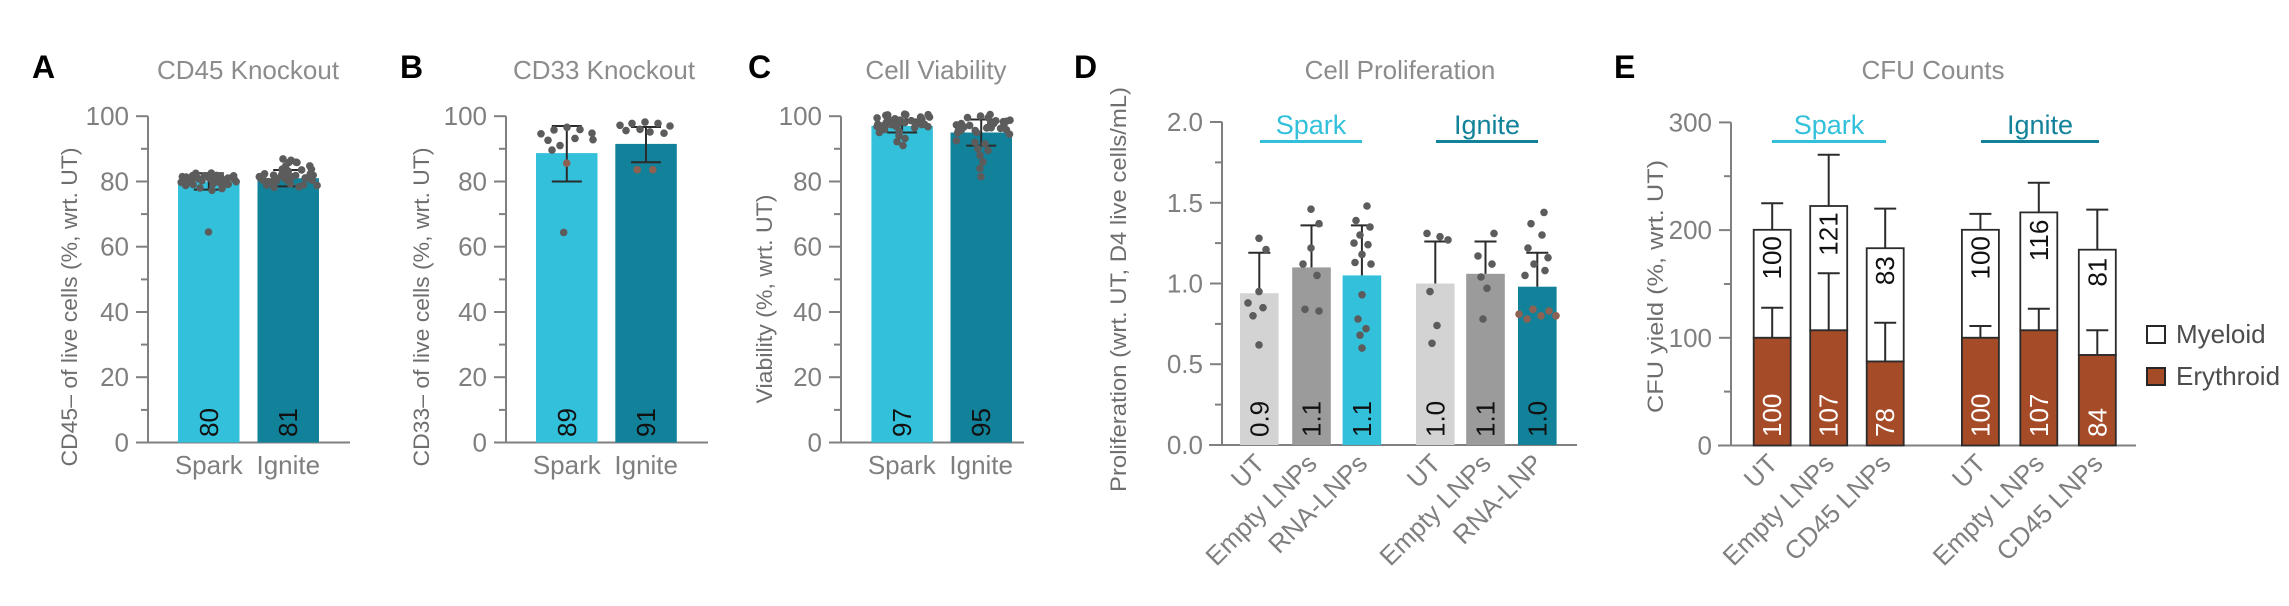 The width and height of the screenshot is (2289, 606). Describe the element at coordinates (421, 307) in the screenshot. I see `svg-text:CD33– of live cells (%, wrt. U: CD33– of live cells (%, wrt. UT)` at that location.